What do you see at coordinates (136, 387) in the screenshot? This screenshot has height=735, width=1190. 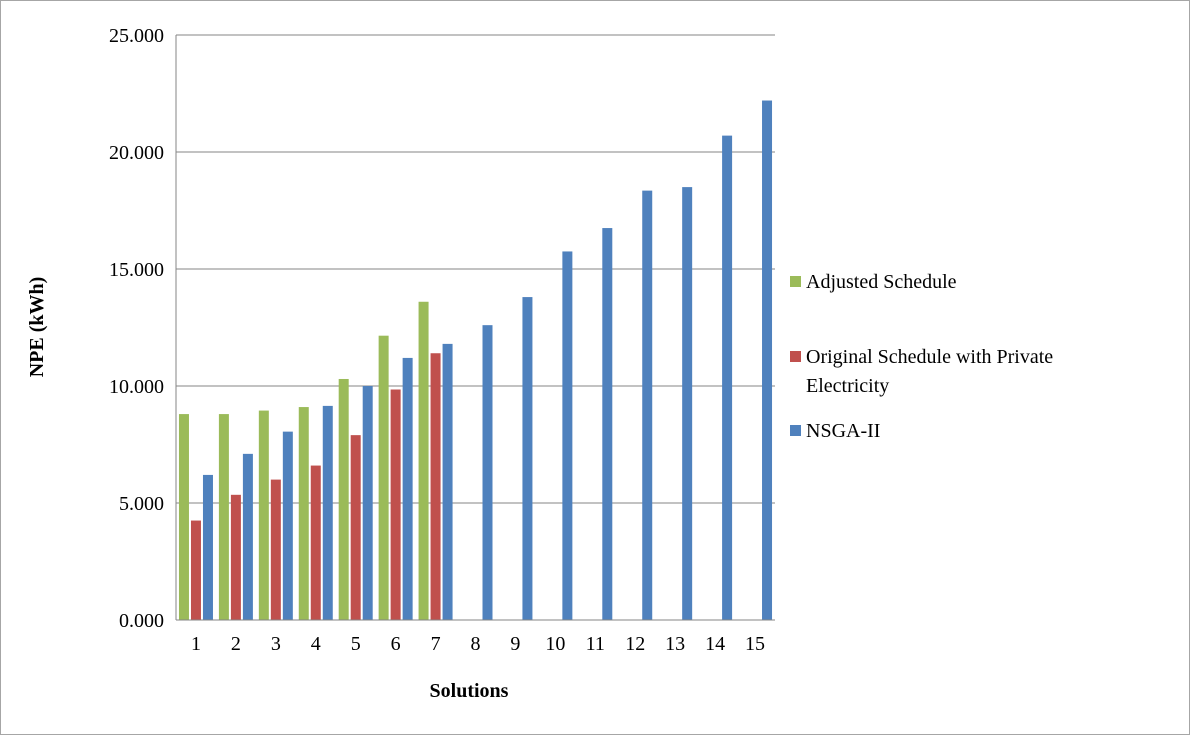 I see `y-tick-label: 10.000` at bounding box center [136, 387].